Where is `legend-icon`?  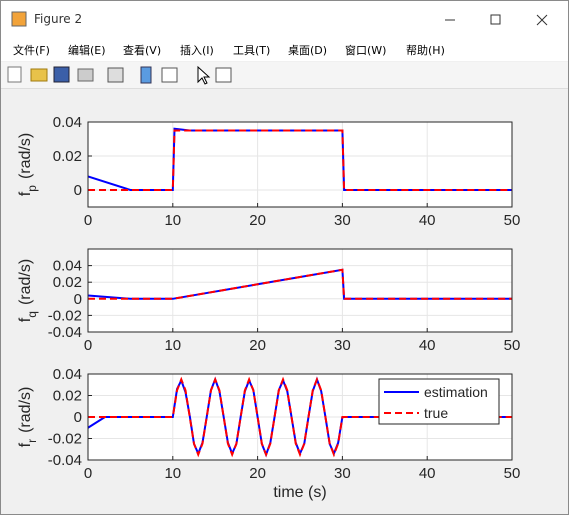
legend-icon is located at coordinates (169, 75).